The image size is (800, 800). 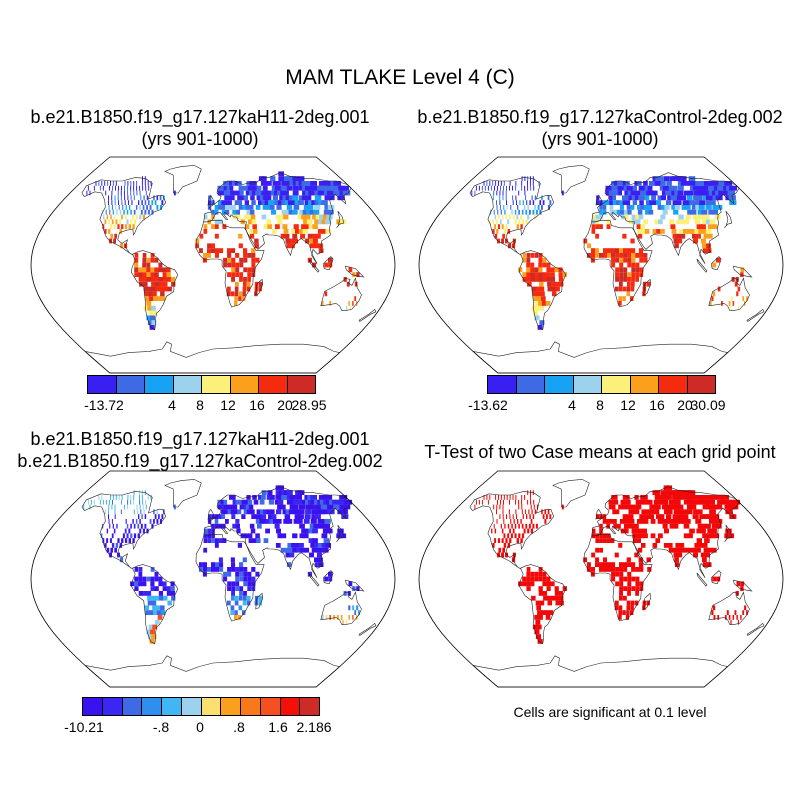 What do you see at coordinates (601, 579) in the screenshot?
I see `map-panel-ttest` at bounding box center [601, 579].